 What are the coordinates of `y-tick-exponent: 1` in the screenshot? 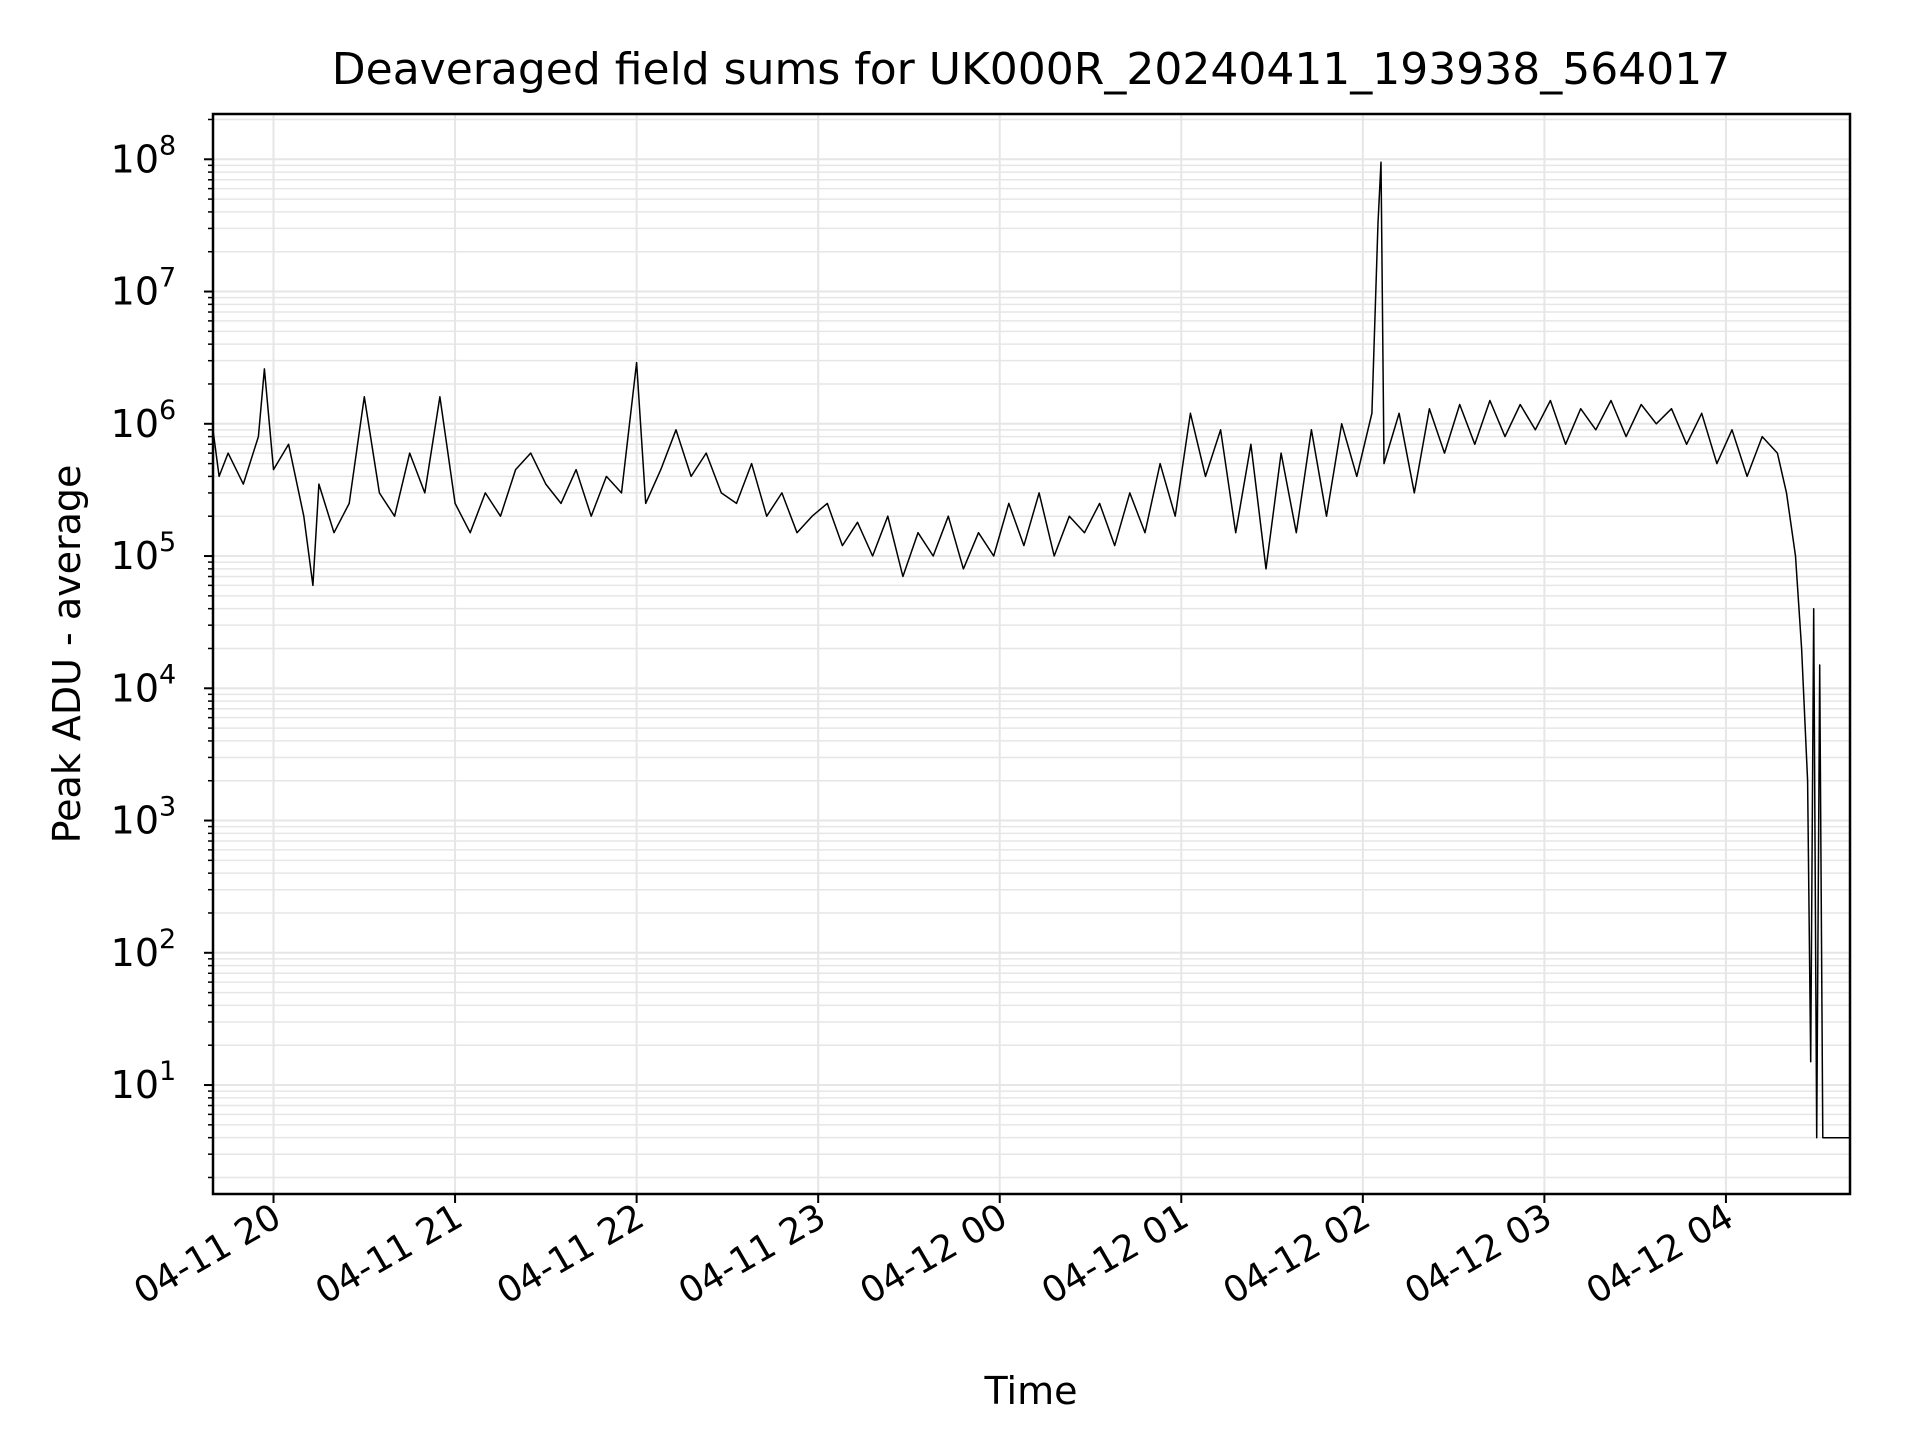 It's located at (167, 1071).